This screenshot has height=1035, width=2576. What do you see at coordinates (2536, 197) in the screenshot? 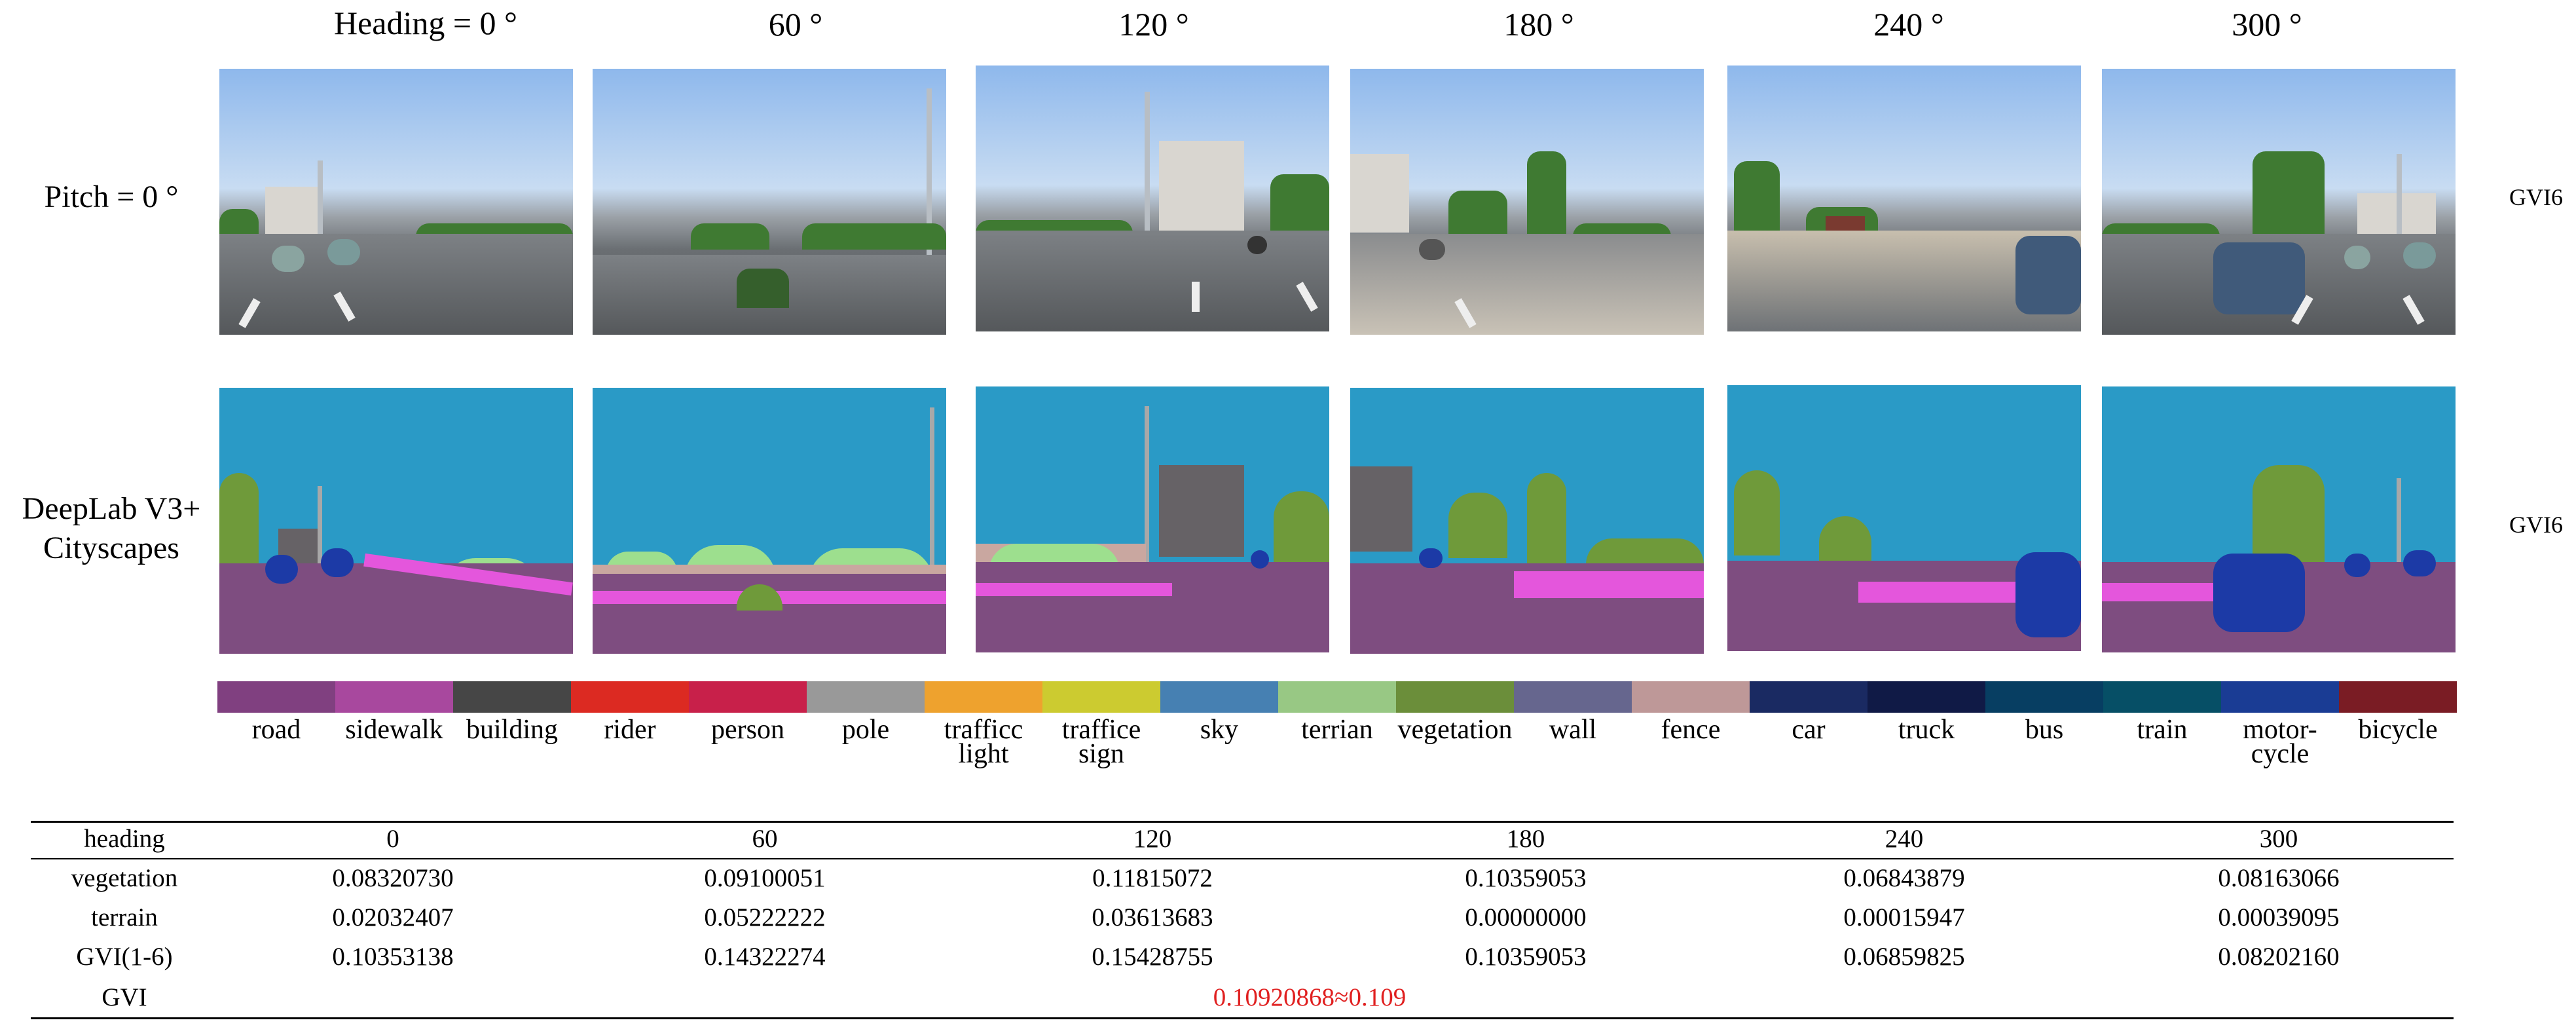
I see `gvi6-label-photo: GVI6` at bounding box center [2536, 197].